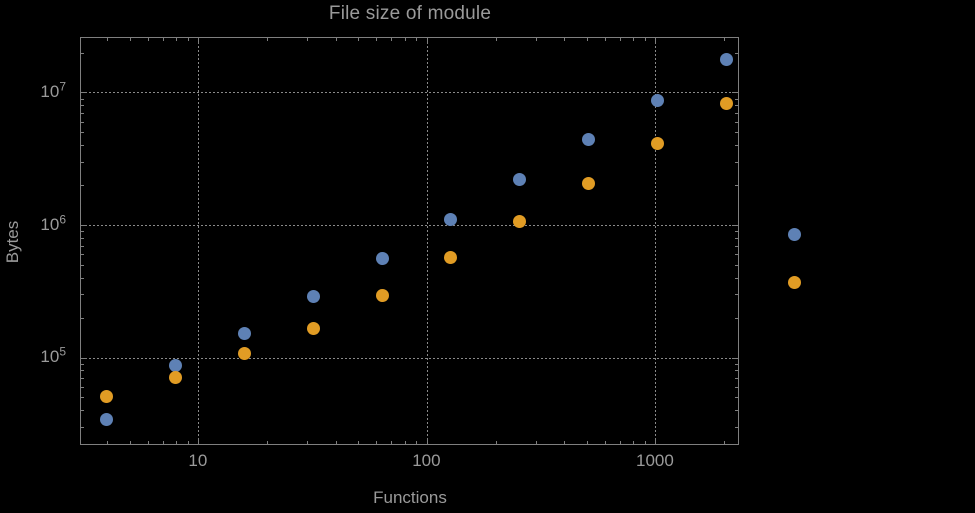  I want to click on x-tick-label: 100, so click(426, 460).